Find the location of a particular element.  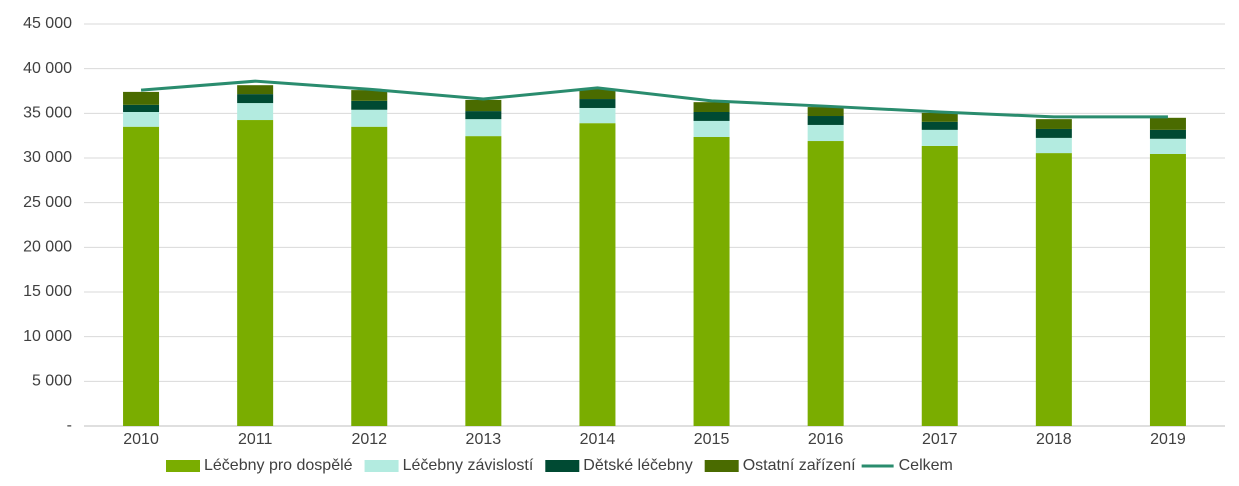

y-tick-label: 25 000 is located at coordinates (47, 202).